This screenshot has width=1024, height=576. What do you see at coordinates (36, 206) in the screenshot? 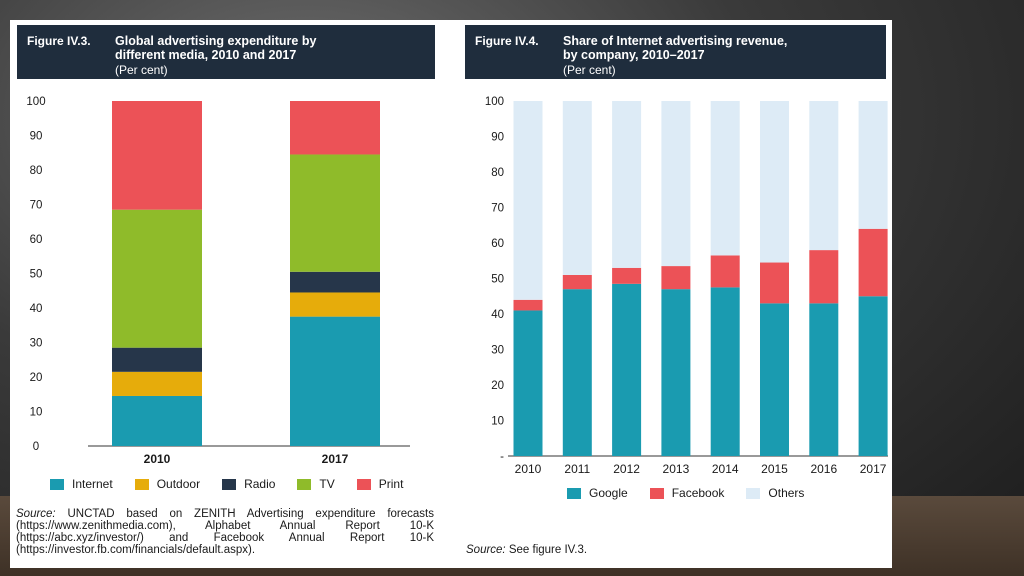
I see `y-tick-label: 70` at bounding box center [36, 206].